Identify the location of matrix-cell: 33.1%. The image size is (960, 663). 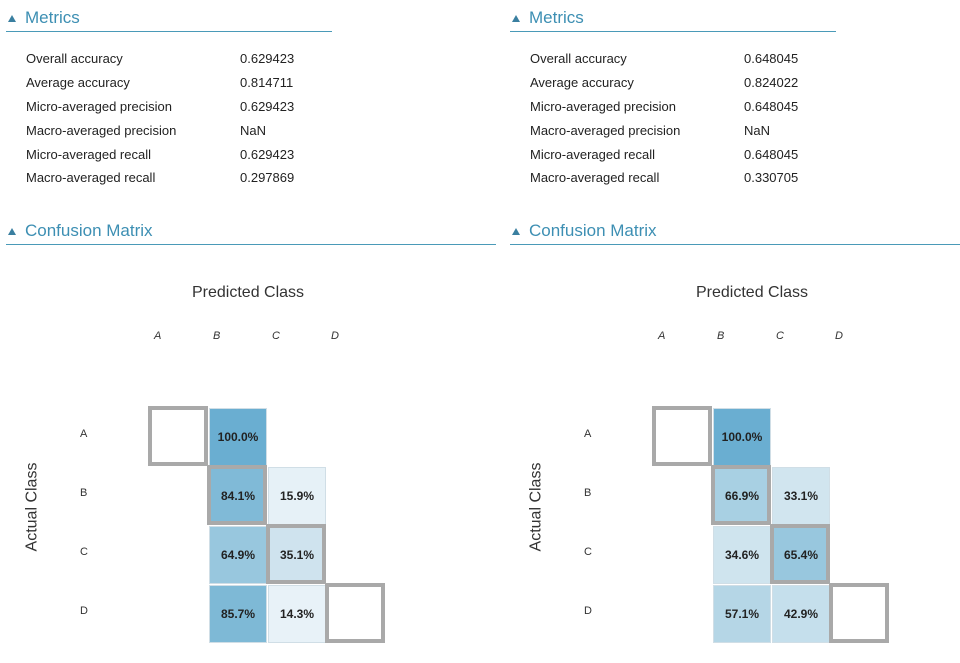
(801, 496).